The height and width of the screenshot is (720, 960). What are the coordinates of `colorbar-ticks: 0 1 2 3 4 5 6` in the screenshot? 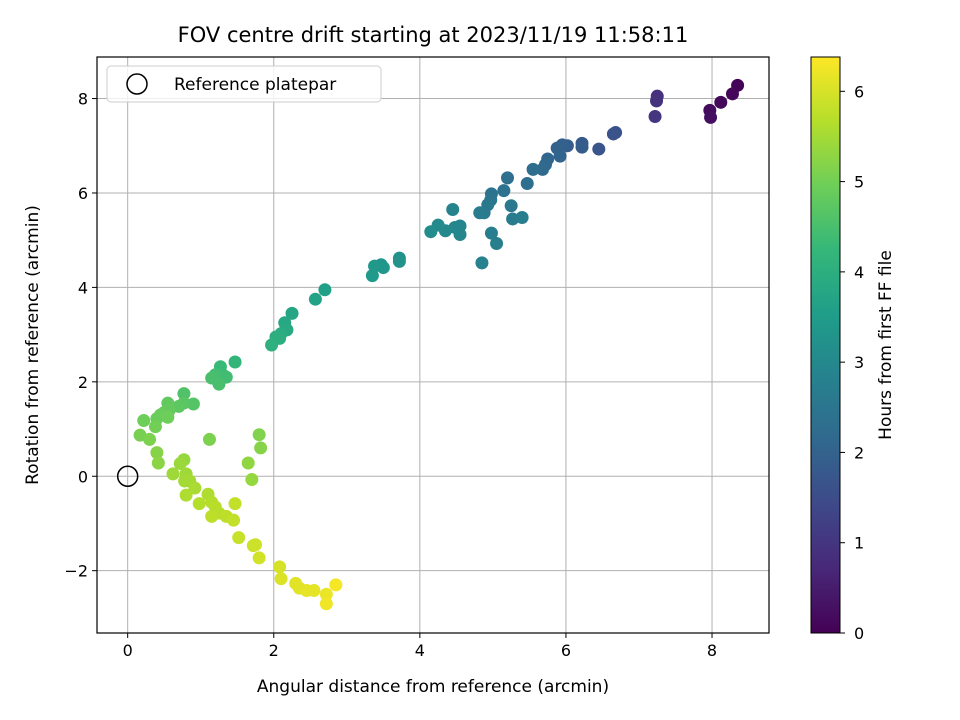 It's located at (852, 362).